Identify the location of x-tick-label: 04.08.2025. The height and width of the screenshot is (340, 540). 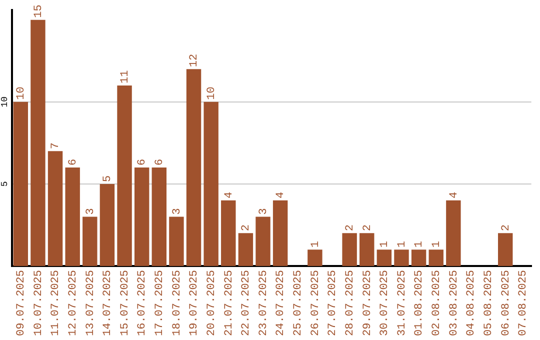
(472, 303).